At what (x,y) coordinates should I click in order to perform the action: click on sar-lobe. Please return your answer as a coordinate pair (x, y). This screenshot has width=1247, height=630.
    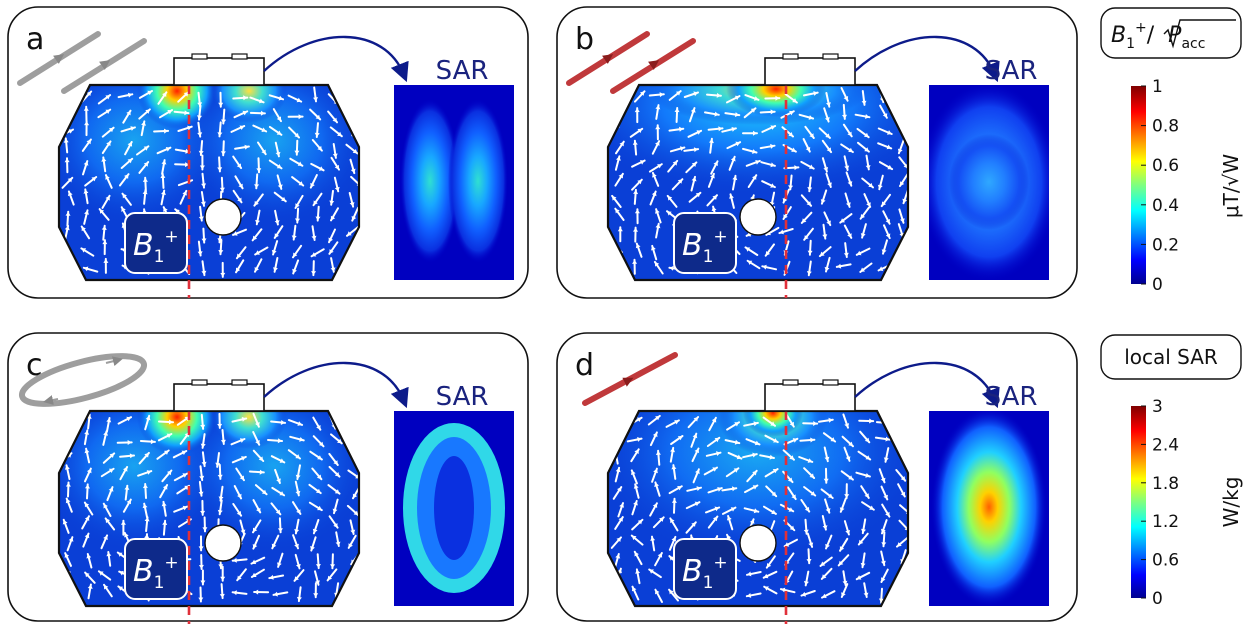
    Looking at the image, I should click on (989, 182).